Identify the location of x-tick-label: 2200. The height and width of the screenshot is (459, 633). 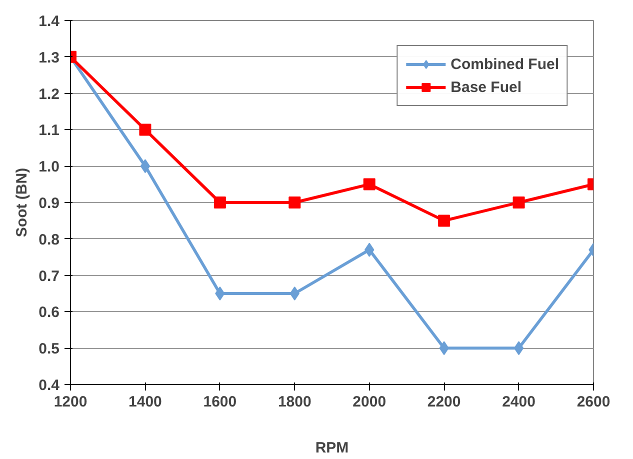
(444, 402).